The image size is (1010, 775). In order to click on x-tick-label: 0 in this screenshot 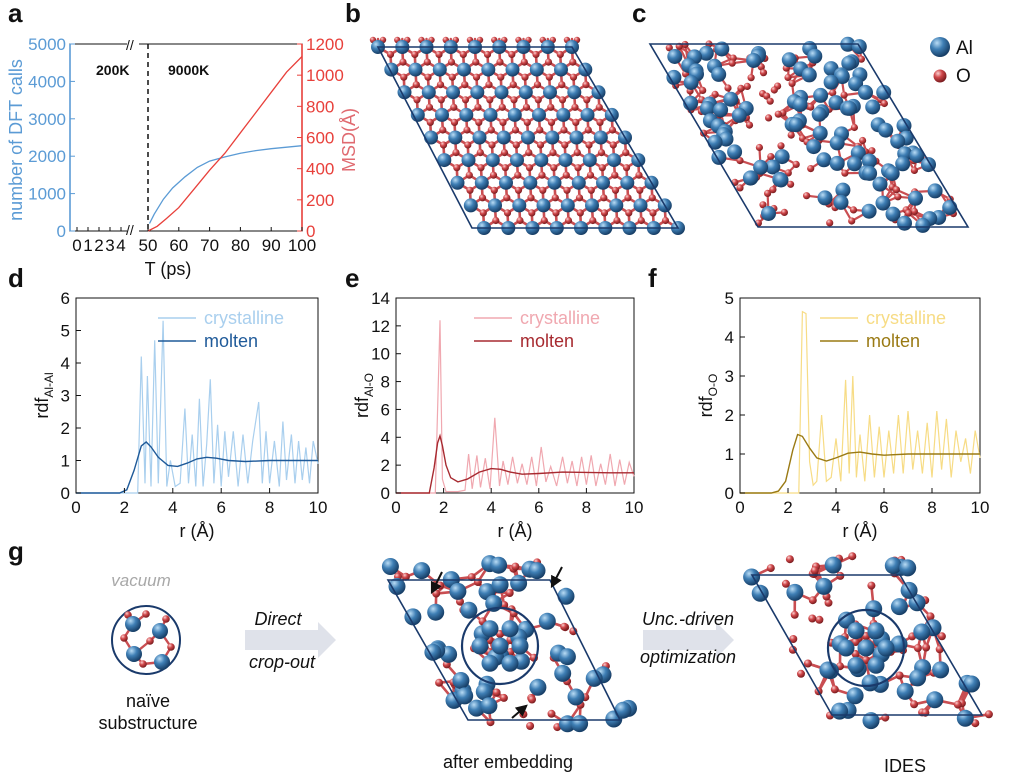, I will do `click(739, 507)`.